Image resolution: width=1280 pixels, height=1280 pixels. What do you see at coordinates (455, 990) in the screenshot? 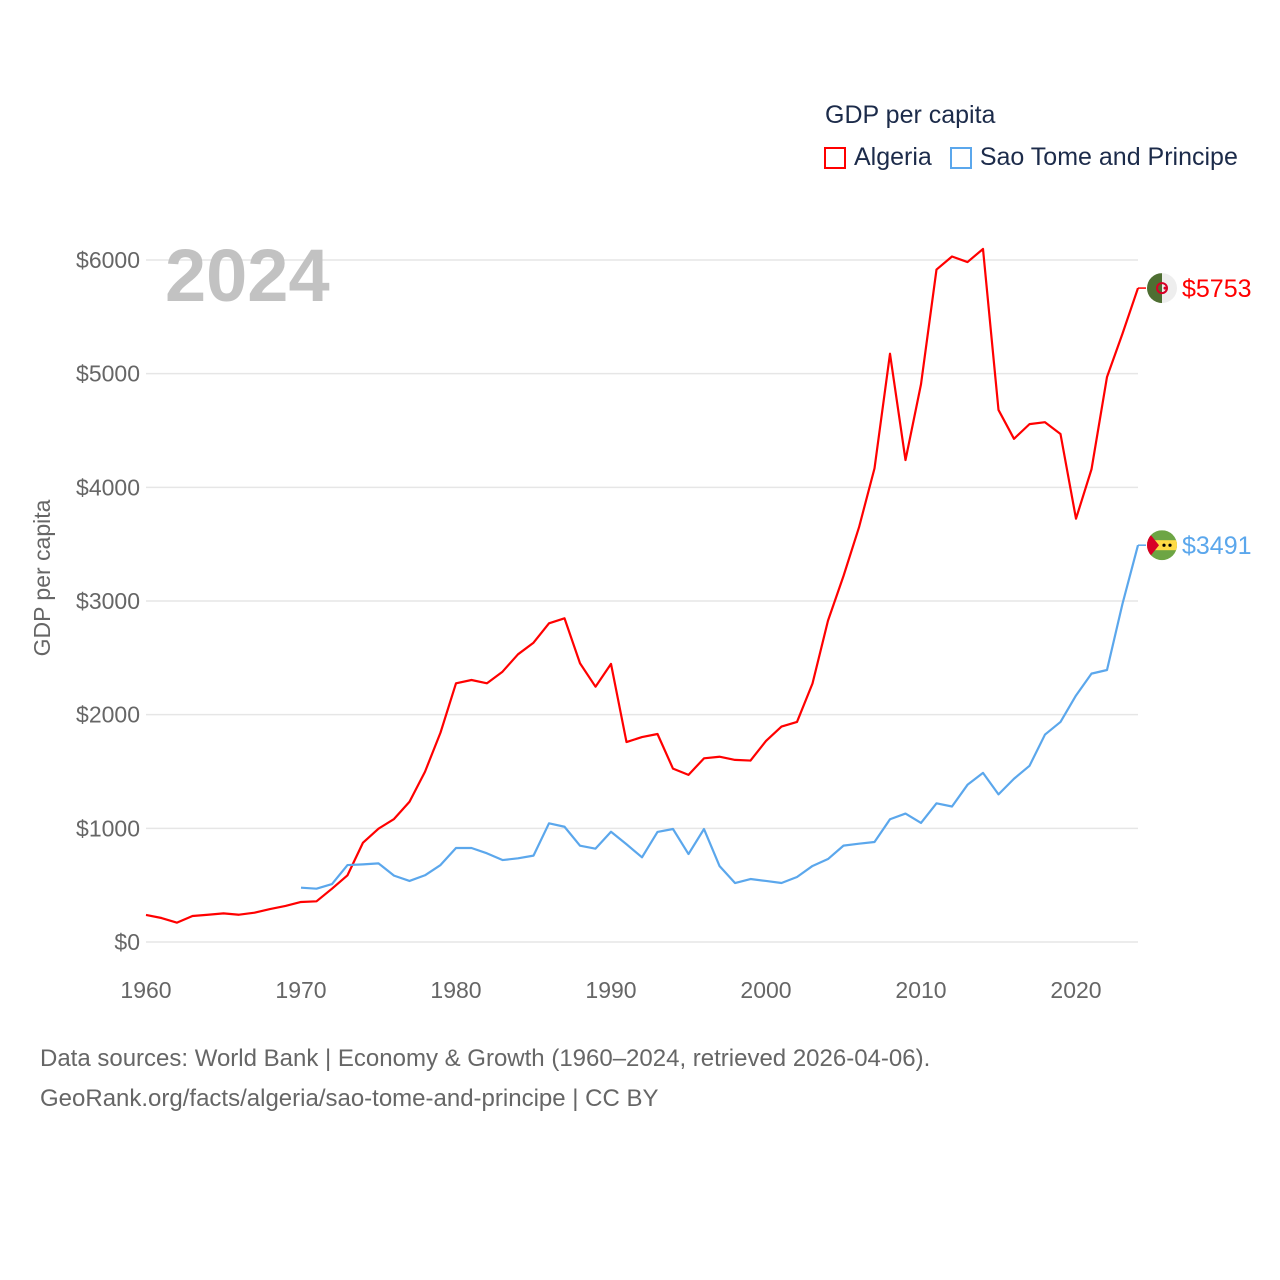
I see `x-tick-label: 1980` at bounding box center [455, 990].